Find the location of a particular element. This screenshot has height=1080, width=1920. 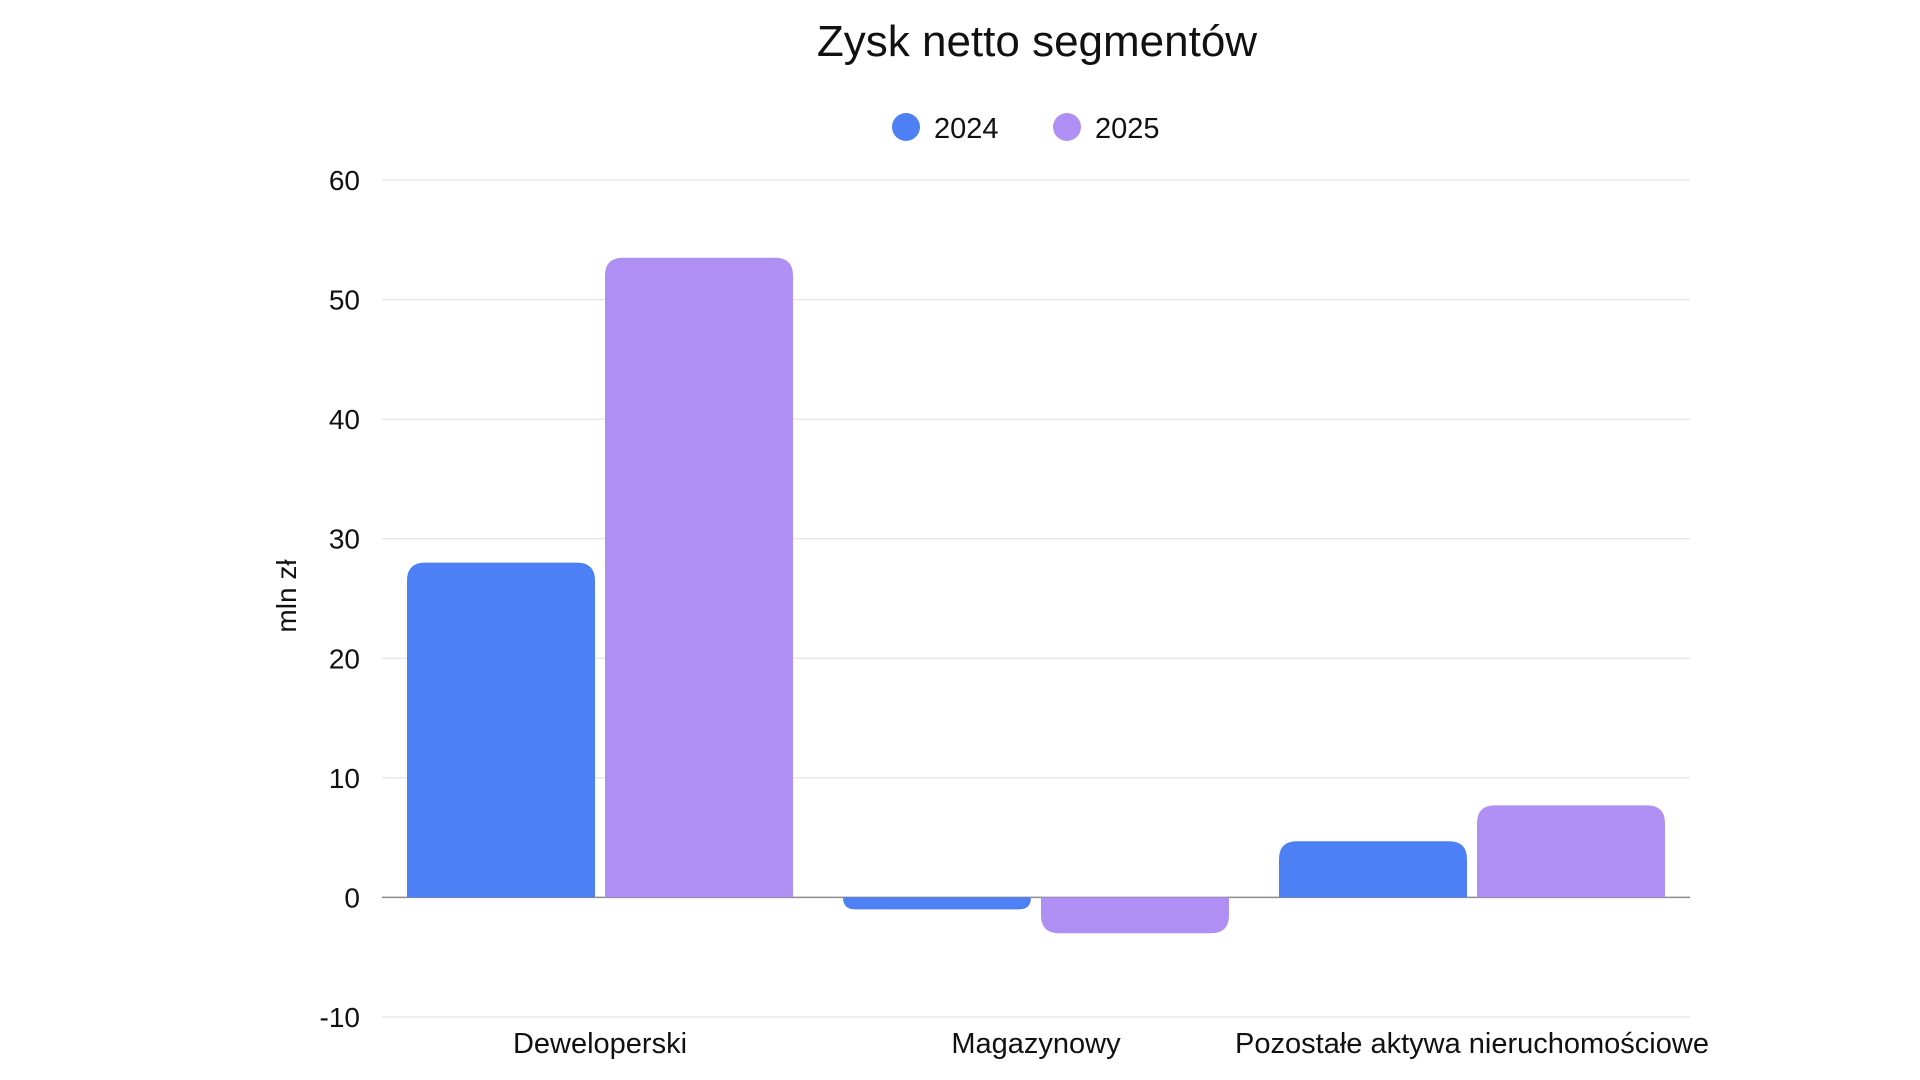

x-category-label: Magazynowy is located at coordinates (1036, 1044).